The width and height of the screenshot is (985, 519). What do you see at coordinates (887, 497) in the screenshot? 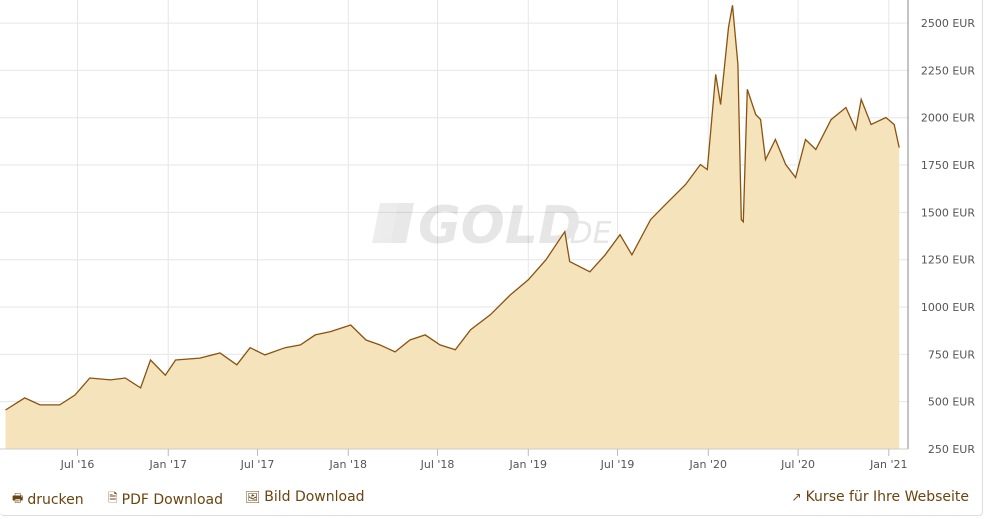
I see `embed-prices-label: Kurse für Ihre Webseite` at bounding box center [887, 497].